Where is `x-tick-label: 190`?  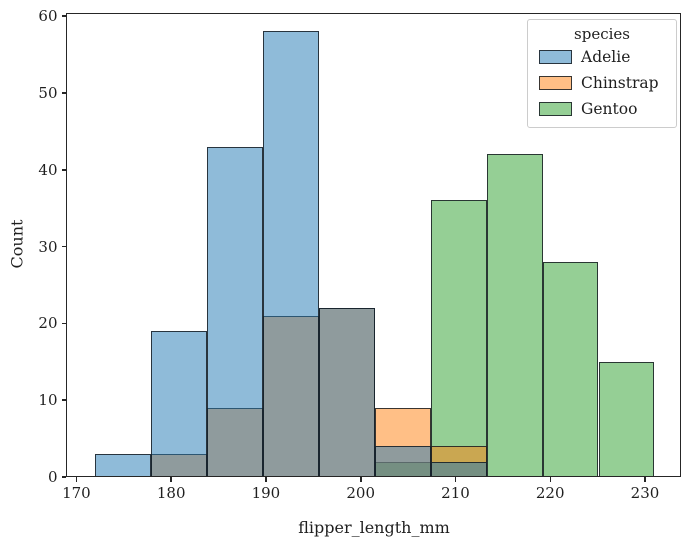
x-tick-label: 190 is located at coordinates (266, 493).